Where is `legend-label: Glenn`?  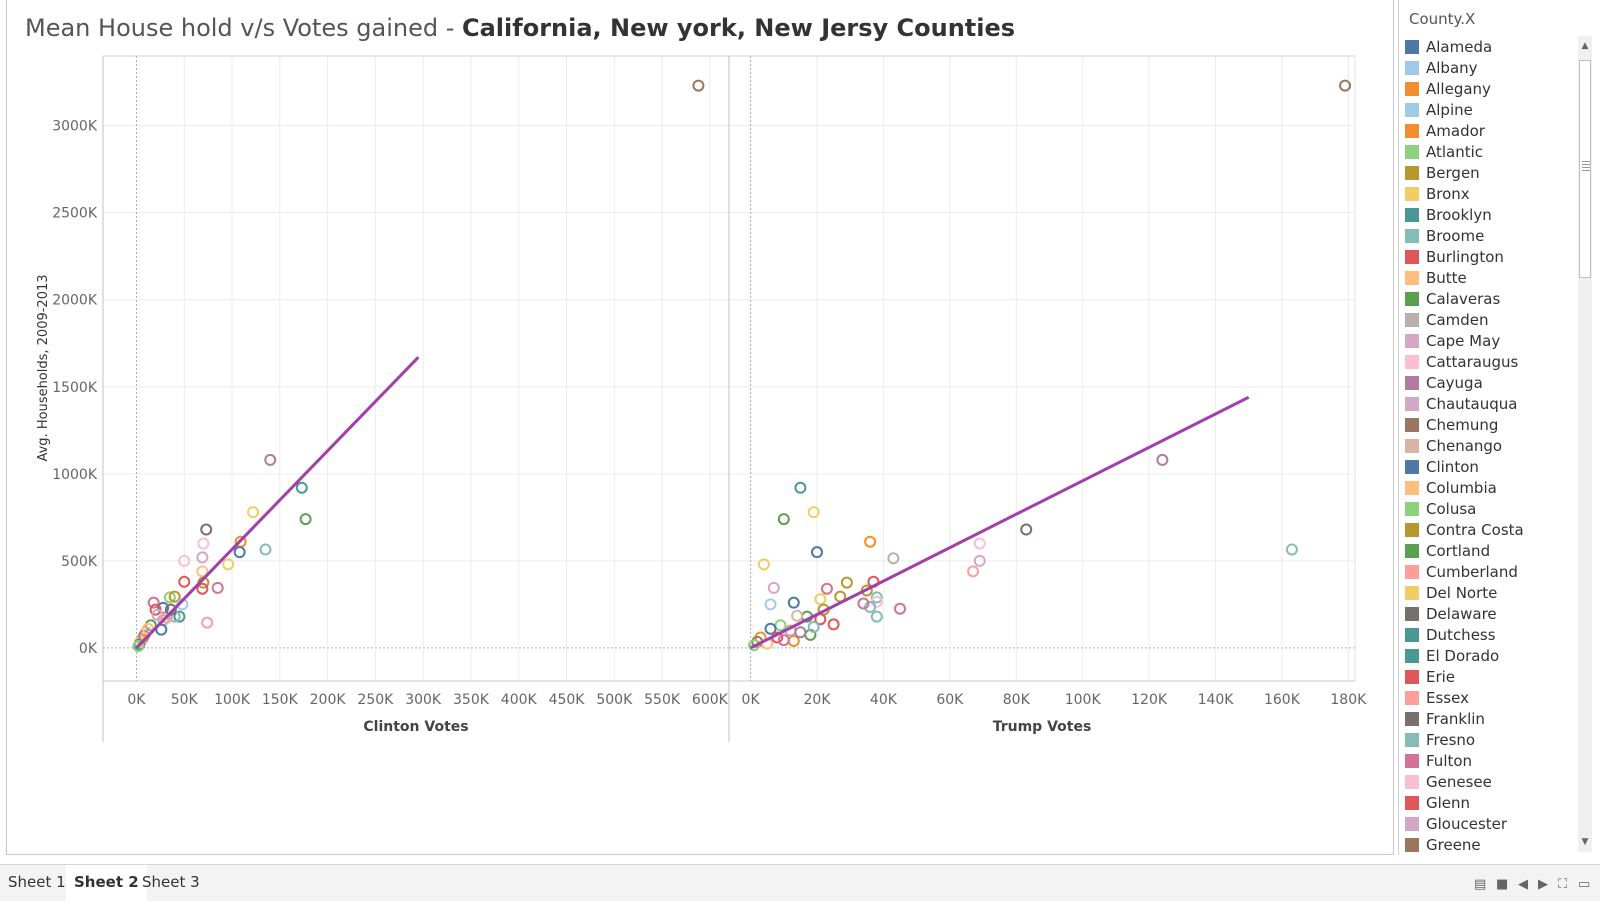 legend-label: Glenn is located at coordinates (1448, 802).